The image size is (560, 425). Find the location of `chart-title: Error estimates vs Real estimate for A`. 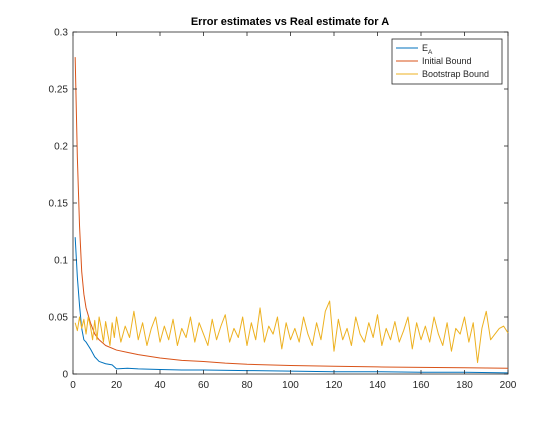

chart-title: Error estimates vs Real estimate for A is located at coordinates (290, 22).